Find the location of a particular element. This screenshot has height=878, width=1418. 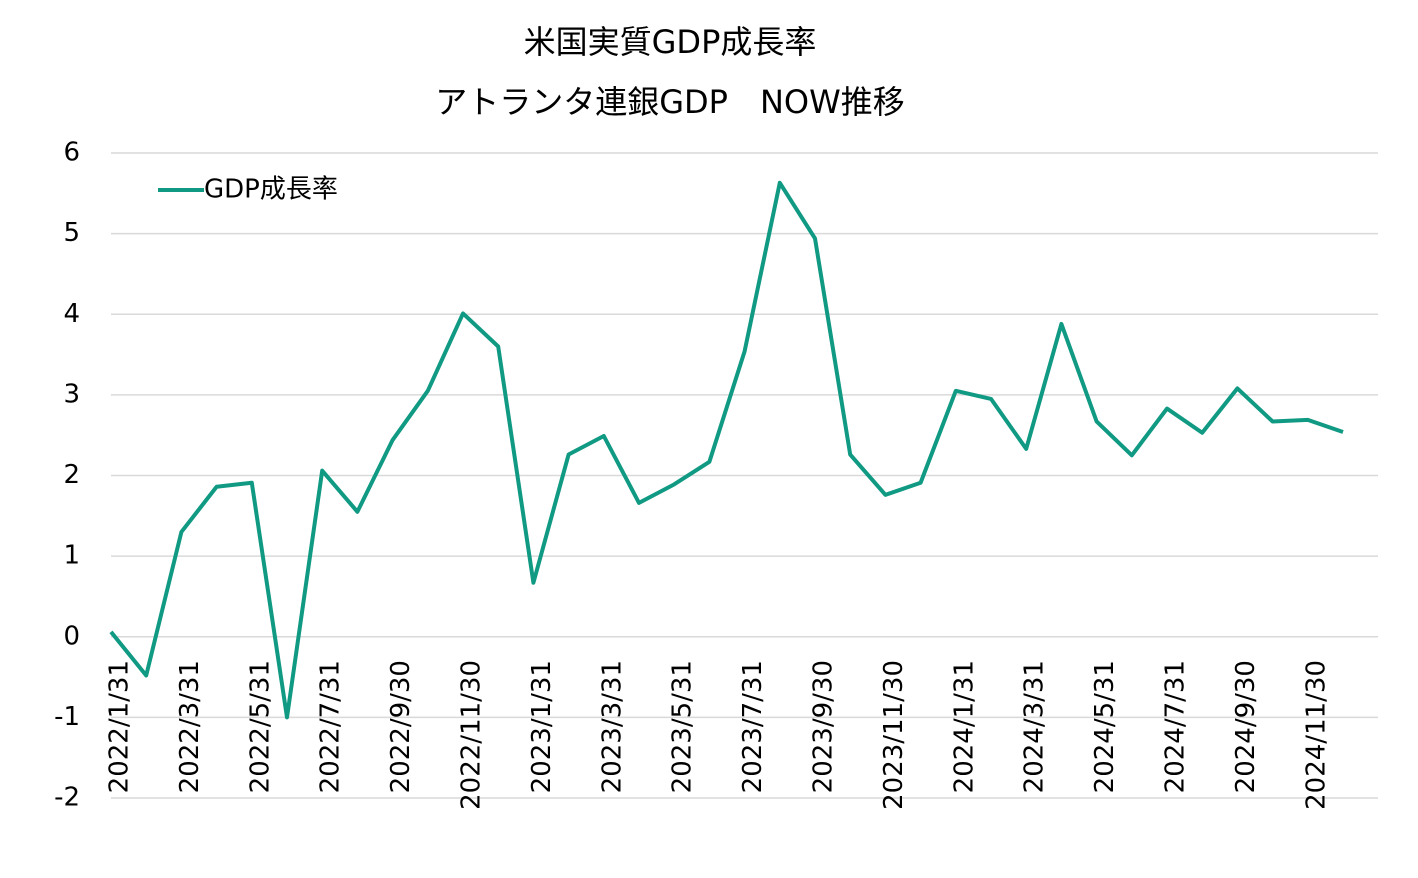

x-tick-label: 2022/3/31 is located at coordinates (190, 726).